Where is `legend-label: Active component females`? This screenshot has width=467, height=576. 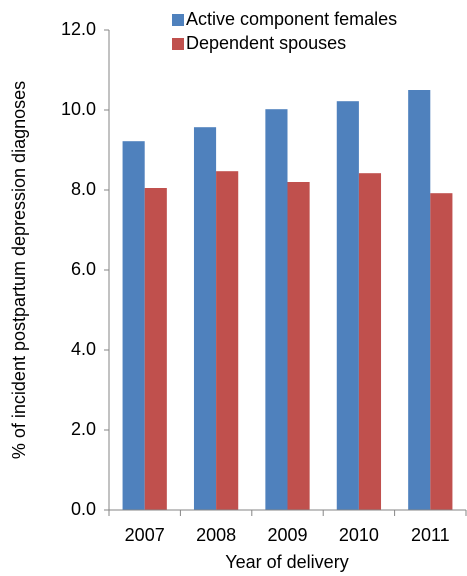 legend-label: Active component females is located at coordinates (291, 19).